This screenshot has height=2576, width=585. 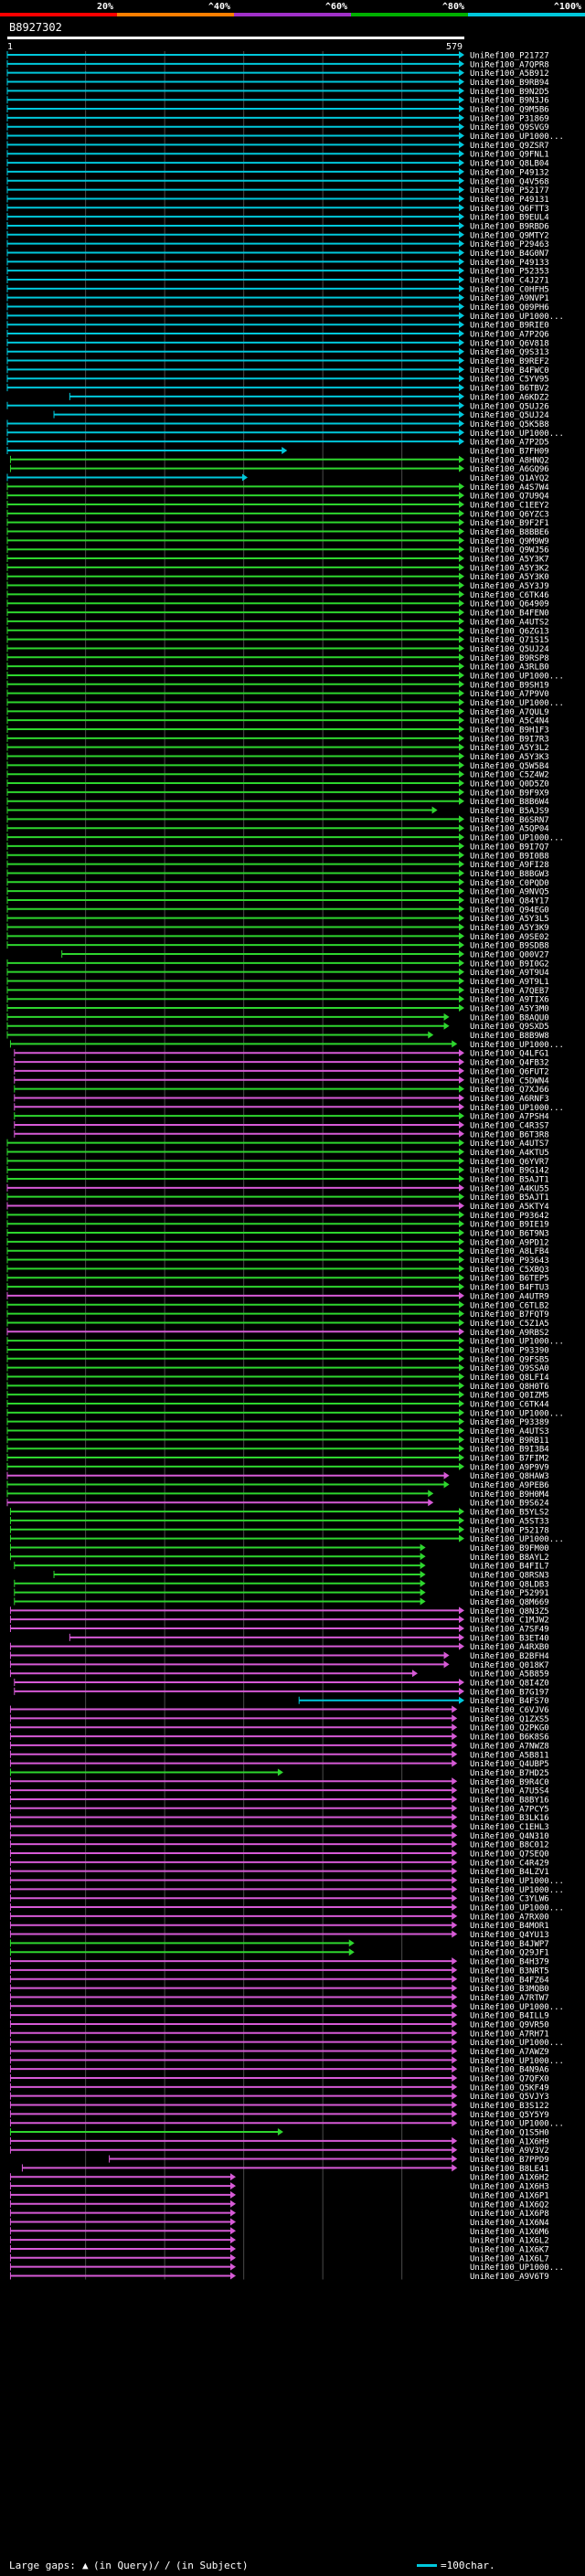 What do you see at coordinates (510, 2205) in the screenshot?
I see `hit-label: UniRef100_A1X6Q2` at bounding box center [510, 2205].